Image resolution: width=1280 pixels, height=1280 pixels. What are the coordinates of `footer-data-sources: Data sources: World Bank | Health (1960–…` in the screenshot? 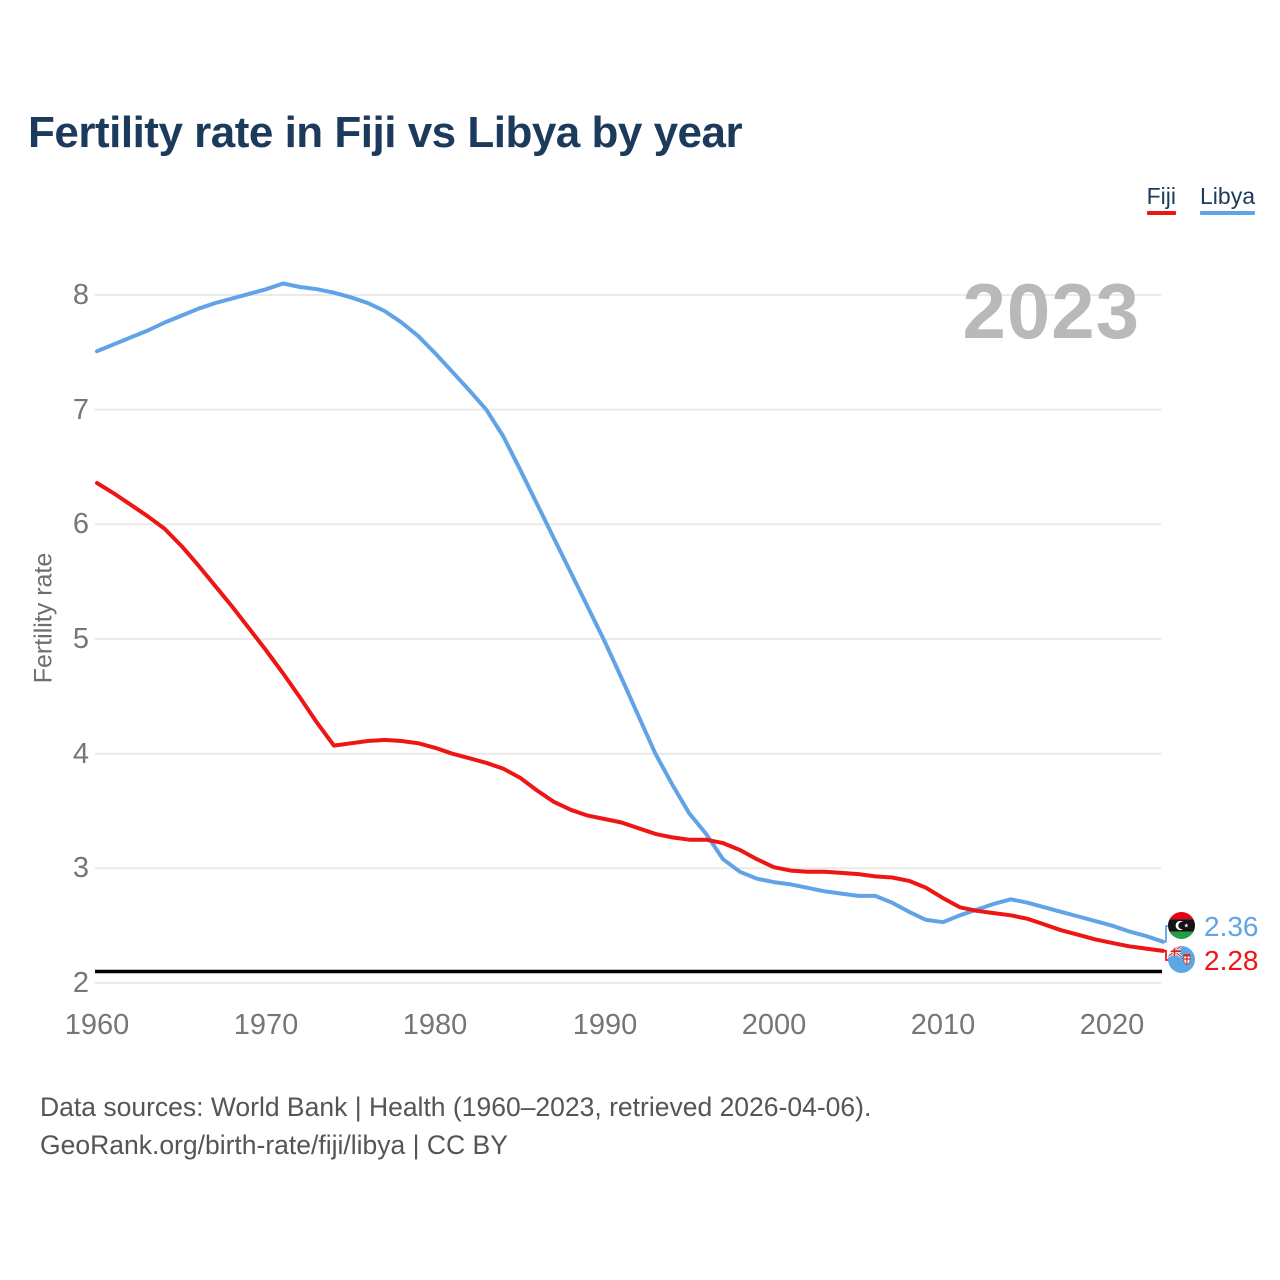 It's located at (456, 1107).